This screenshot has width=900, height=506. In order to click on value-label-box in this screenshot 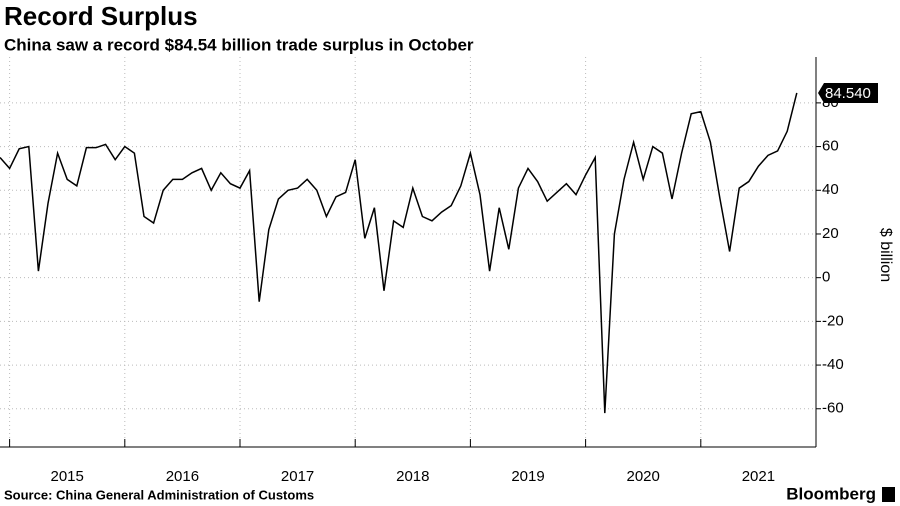, I will do `click(848, 92)`.